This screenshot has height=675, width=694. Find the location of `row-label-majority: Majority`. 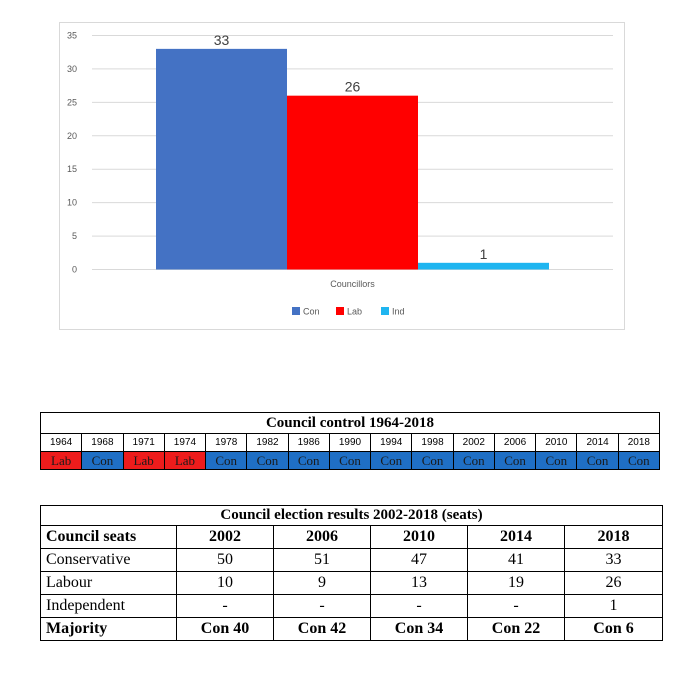

row-label-majority: Majority is located at coordinates (108, 629).